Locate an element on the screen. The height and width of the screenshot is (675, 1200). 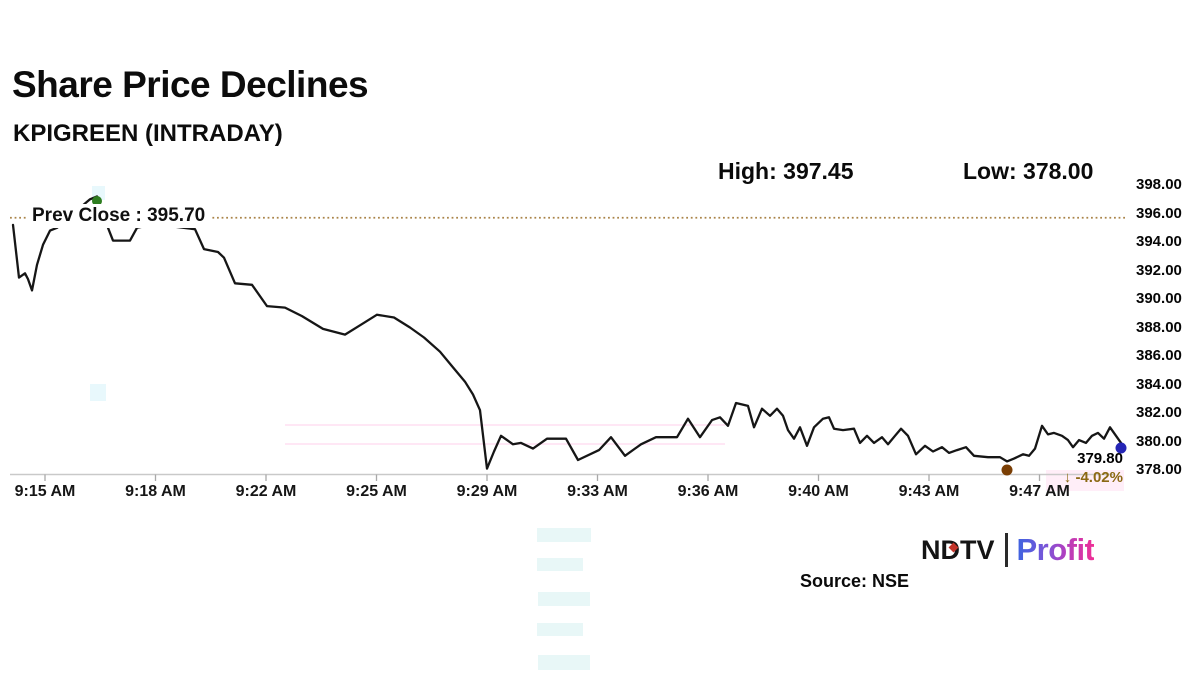
ndtv-profit-logo: NDTV Profit is located at coordinates (1008, 550).